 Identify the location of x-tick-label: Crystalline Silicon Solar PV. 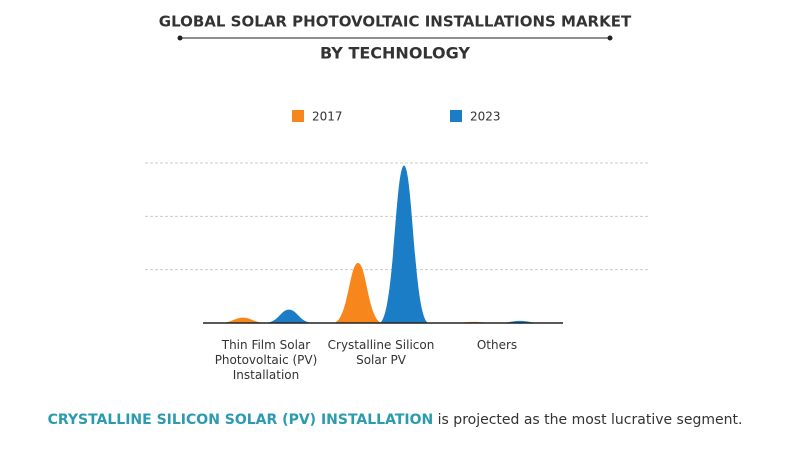
(381, 352).